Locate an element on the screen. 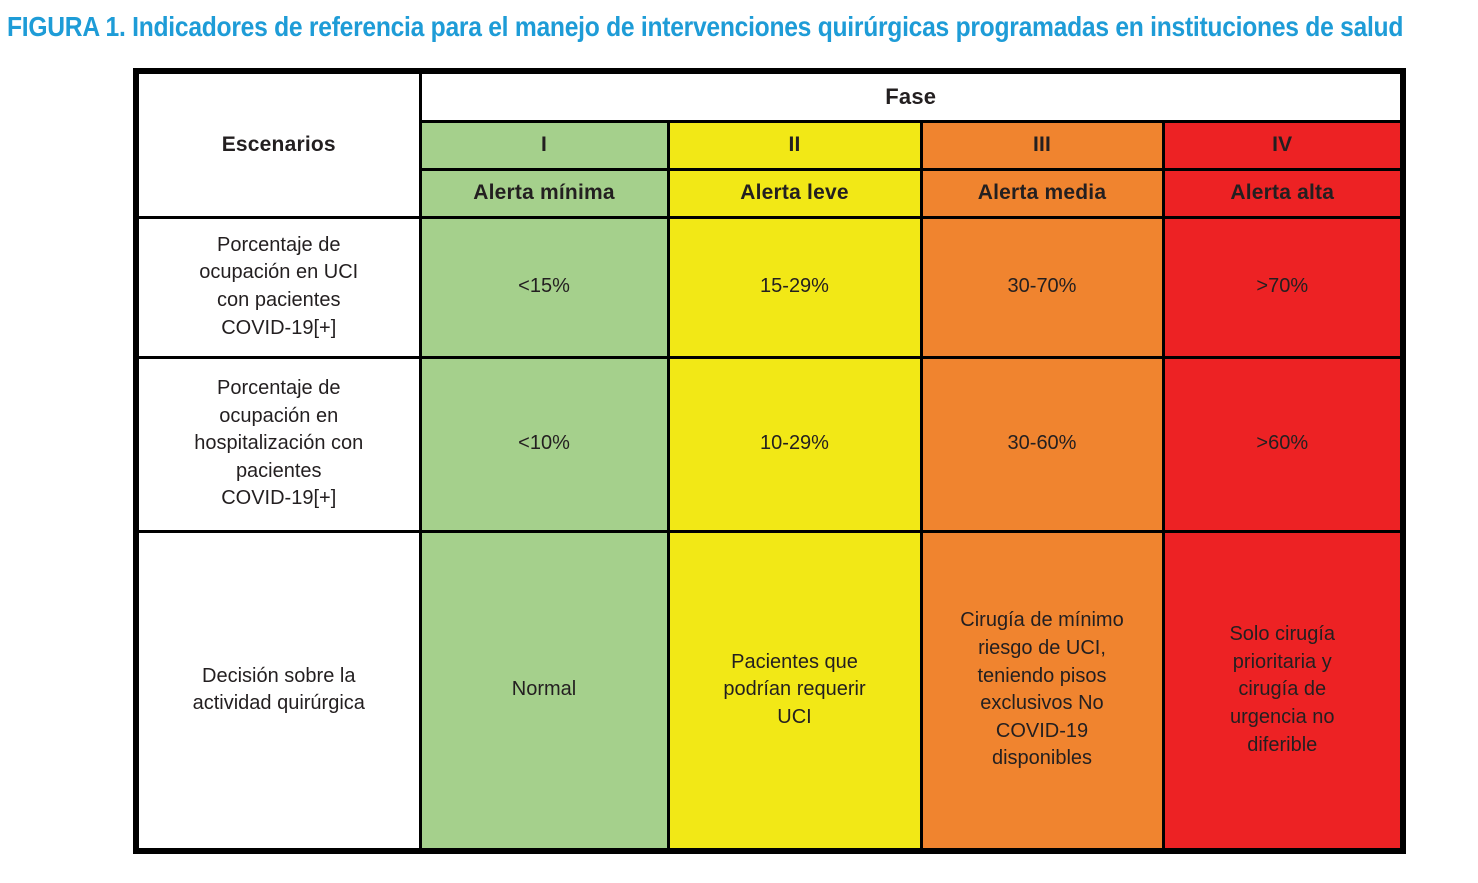 The height and width of the screenshot is (883, 1478). cell-hosp-phase-2: 10-29% is located at coordinates (794, 444).